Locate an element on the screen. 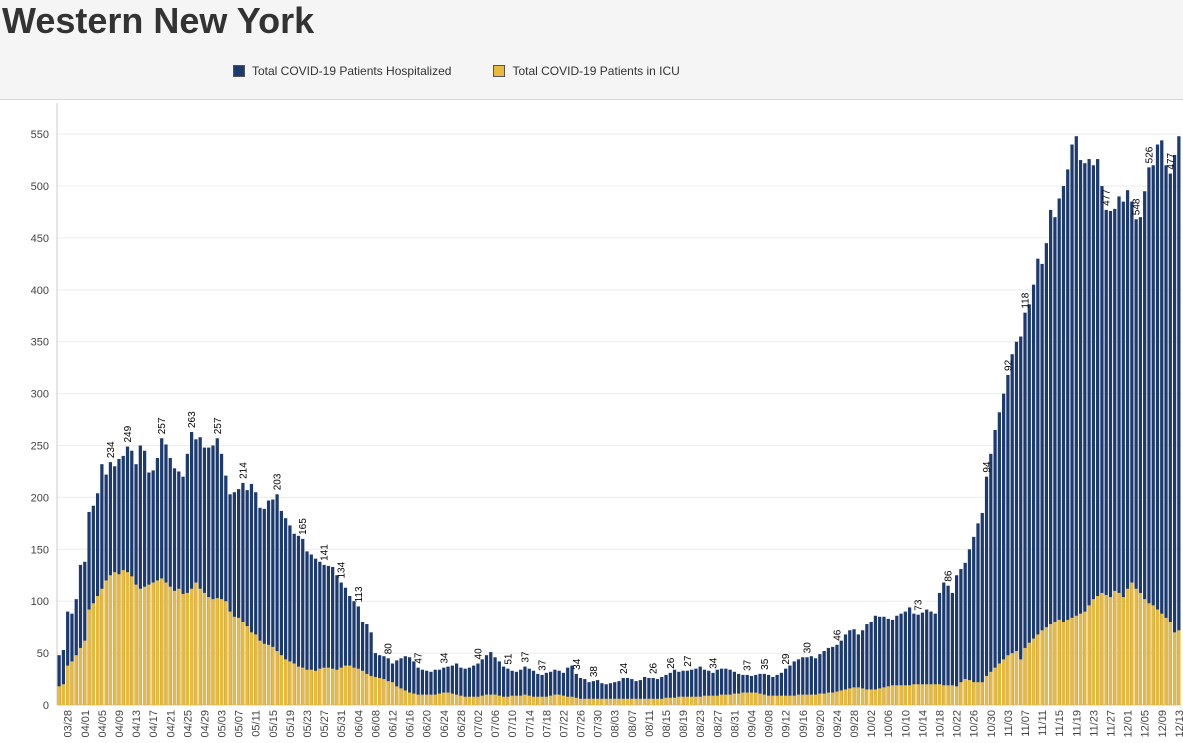 The height and width of the screenshot is (743, 1183). legend-item-icu: Total COVID-19 Patients in ICU is located at coordinates (586, 71).